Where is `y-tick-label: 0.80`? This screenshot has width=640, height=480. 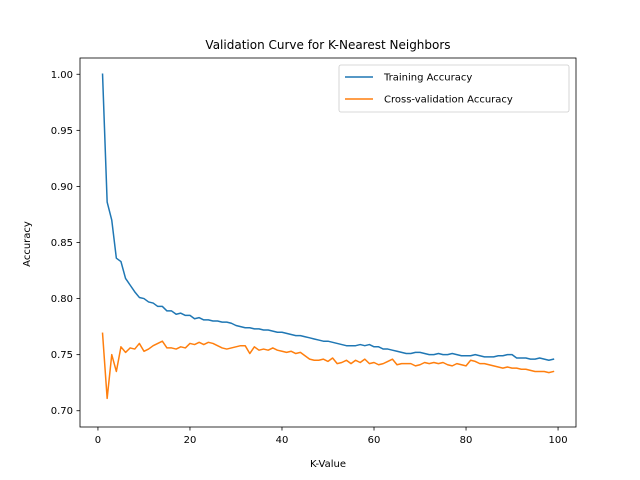
y-tick-label: 0.80 is located at coordinates (62, 299).